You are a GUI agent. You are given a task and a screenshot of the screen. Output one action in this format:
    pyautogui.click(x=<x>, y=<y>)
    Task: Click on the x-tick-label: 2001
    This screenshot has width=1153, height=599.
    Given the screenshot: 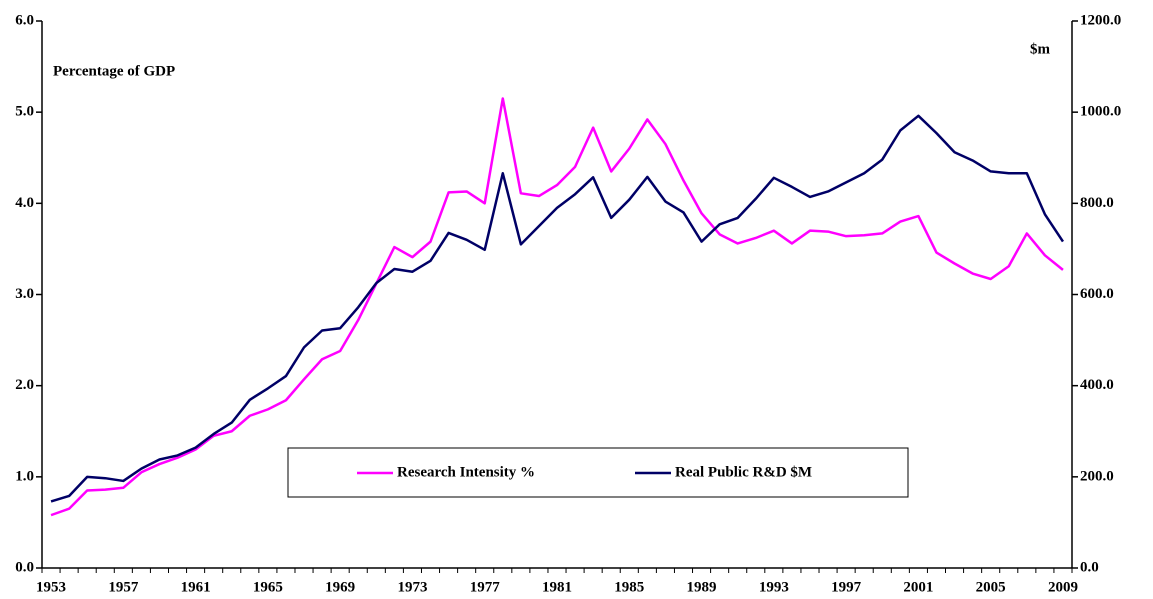 What is the action you would take?
    pyautogui.click(x=918, y=587)
    